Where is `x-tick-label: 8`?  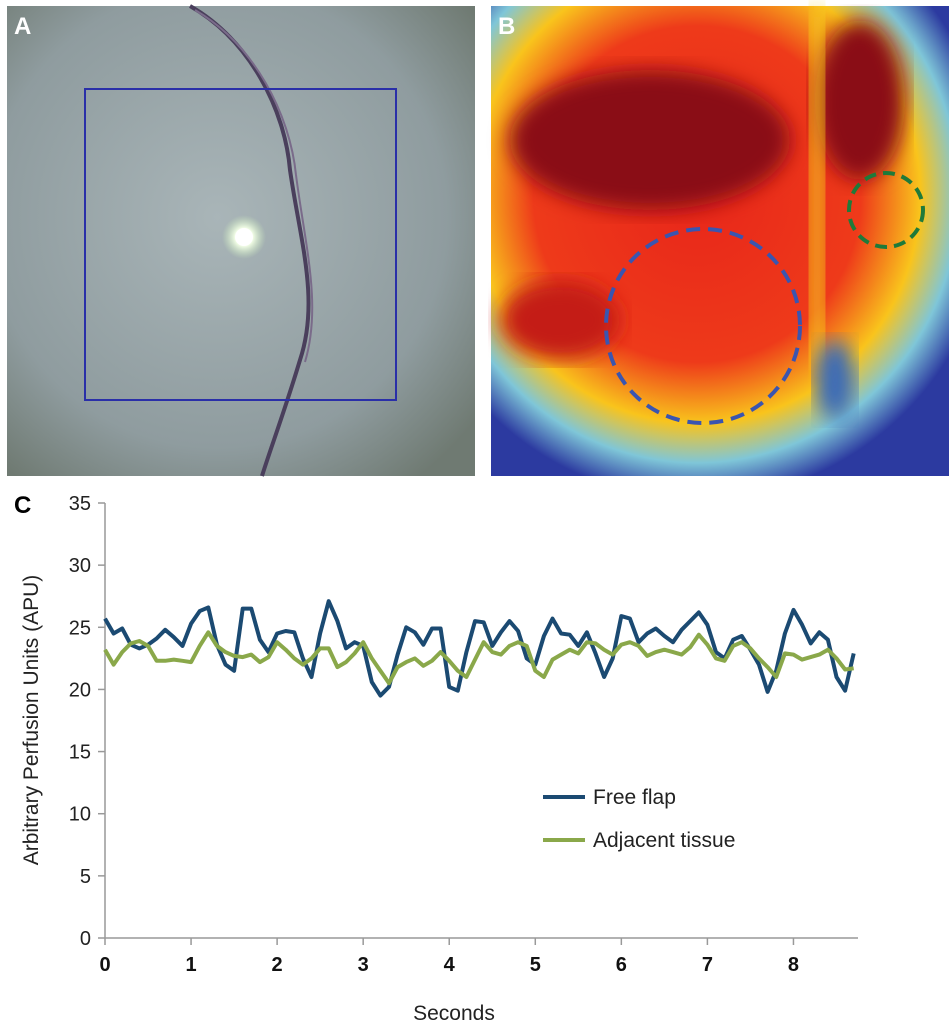 x-tick-label: 8 is located at coordinates (793, 965).